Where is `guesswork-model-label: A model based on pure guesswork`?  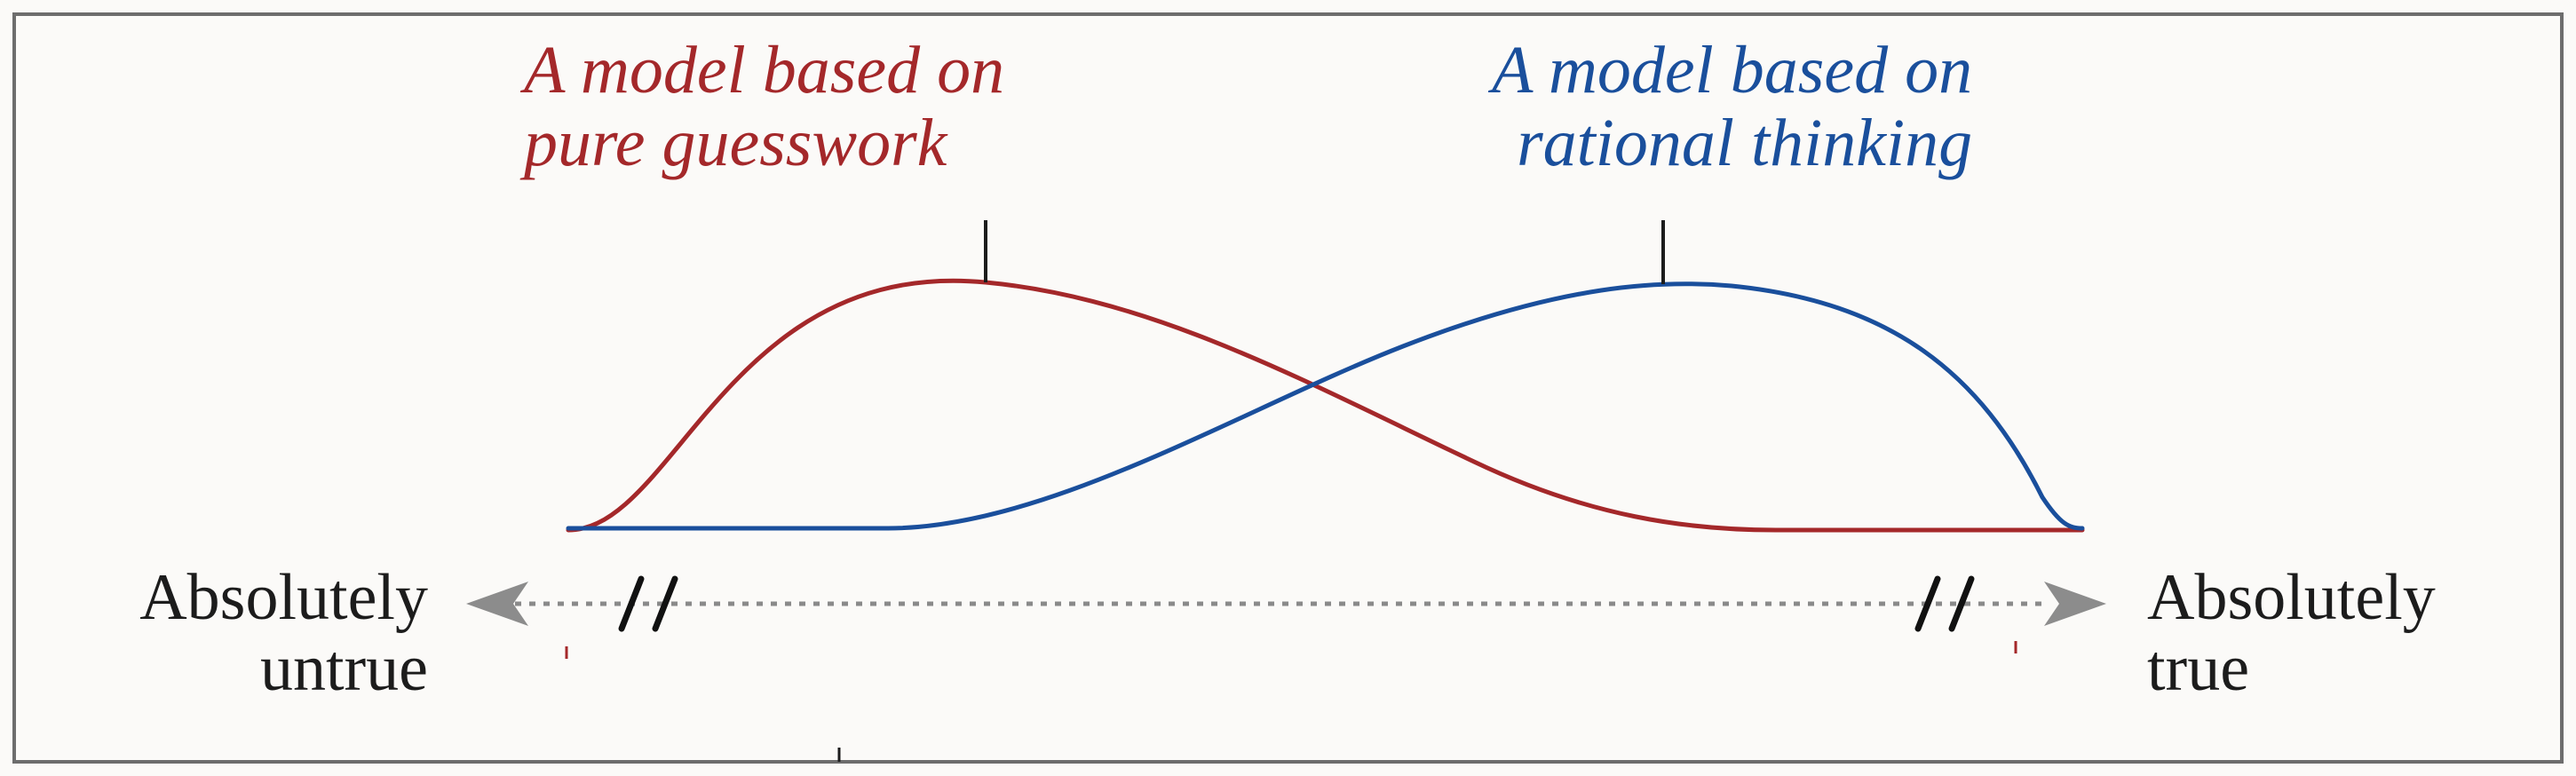
guesswork-model-label: A model based on pure guesswork is located at coordinates (764, 106).